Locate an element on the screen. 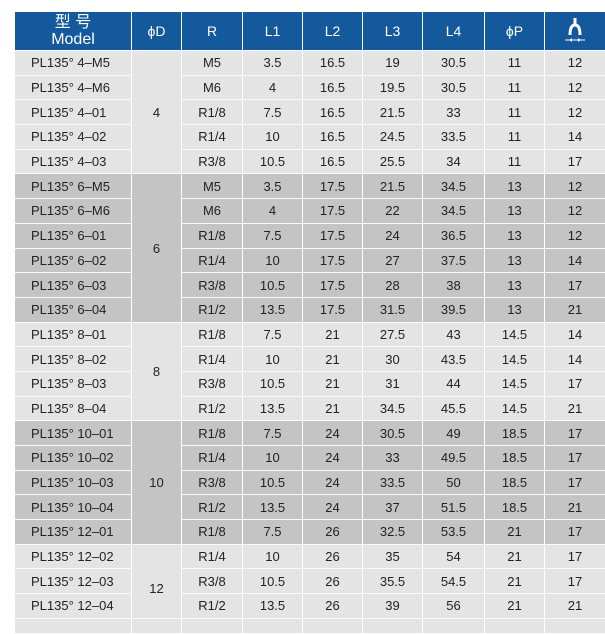  cell-l4: 33 is located at coordinates (454, 112).